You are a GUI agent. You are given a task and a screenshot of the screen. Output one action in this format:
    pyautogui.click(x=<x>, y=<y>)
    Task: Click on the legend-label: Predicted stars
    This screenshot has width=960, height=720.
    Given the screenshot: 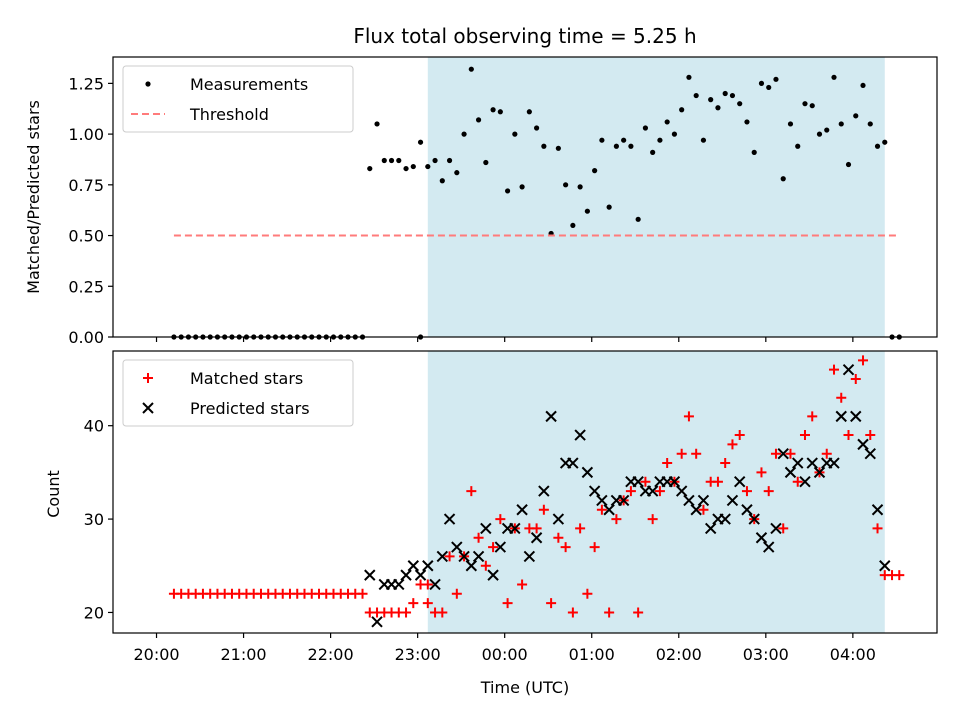 What is the action you would take?
    pyautogui.click(x=250, y=408)
    